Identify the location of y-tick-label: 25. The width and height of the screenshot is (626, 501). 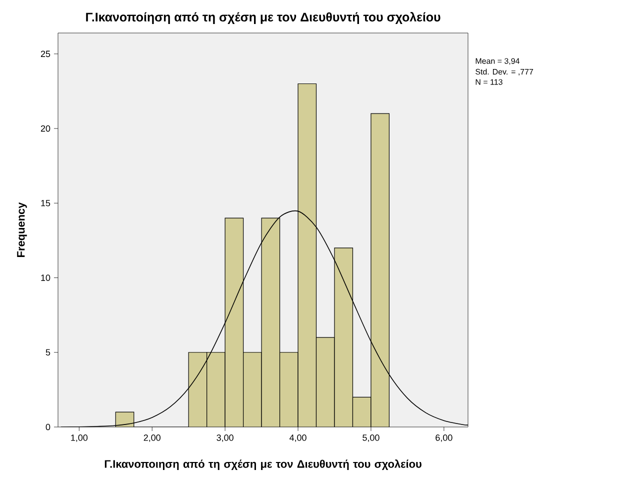
(45, 54).